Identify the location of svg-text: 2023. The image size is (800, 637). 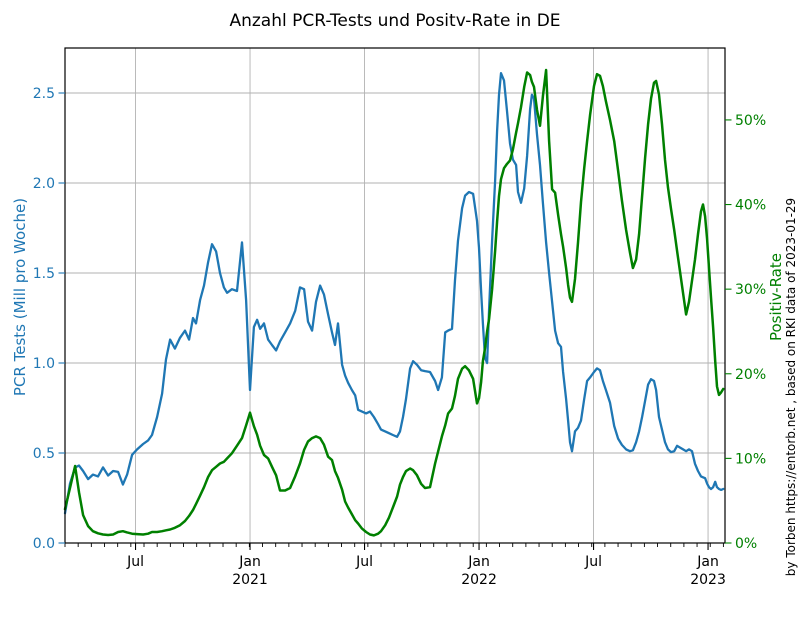
(708, 580).